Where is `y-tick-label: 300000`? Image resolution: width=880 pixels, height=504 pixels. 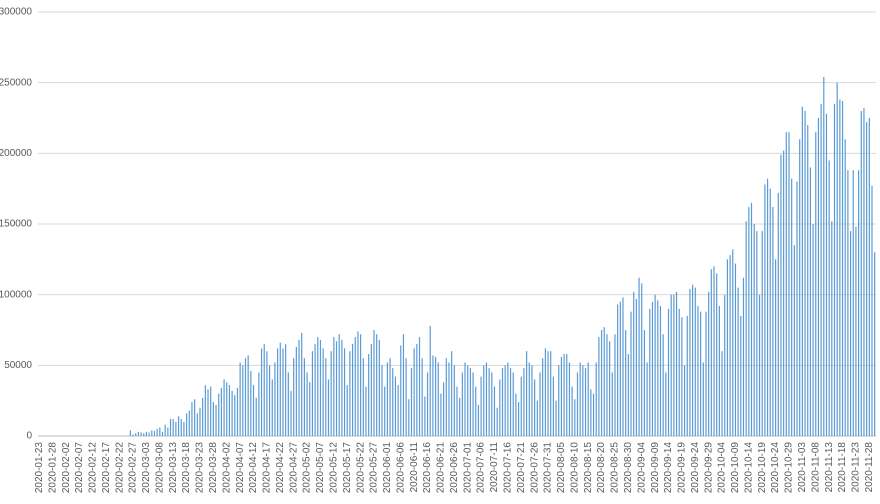 y-tick-label: 300000 is located at coordinates (16, 12).